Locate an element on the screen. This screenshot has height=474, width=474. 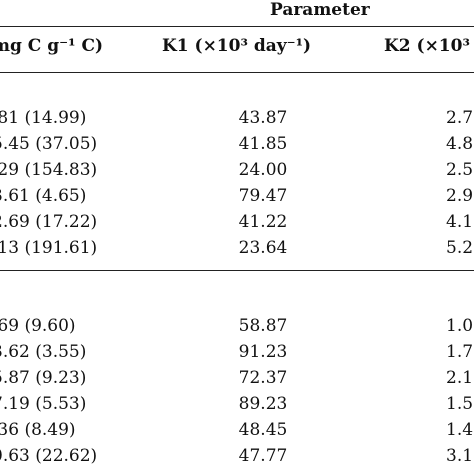
cell-mg-c: 7.19 (5.53) is located at coordinates (43, 404).